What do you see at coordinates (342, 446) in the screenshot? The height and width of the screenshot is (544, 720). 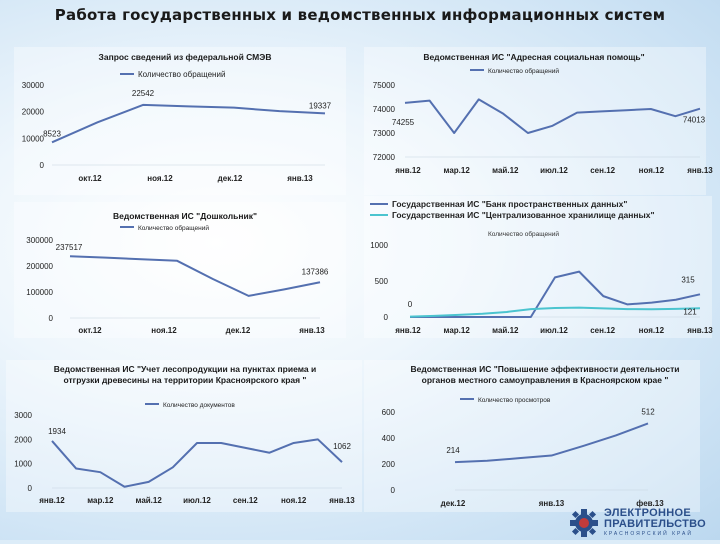 I see `data-label: 1062` at bounding box center [342, 446].